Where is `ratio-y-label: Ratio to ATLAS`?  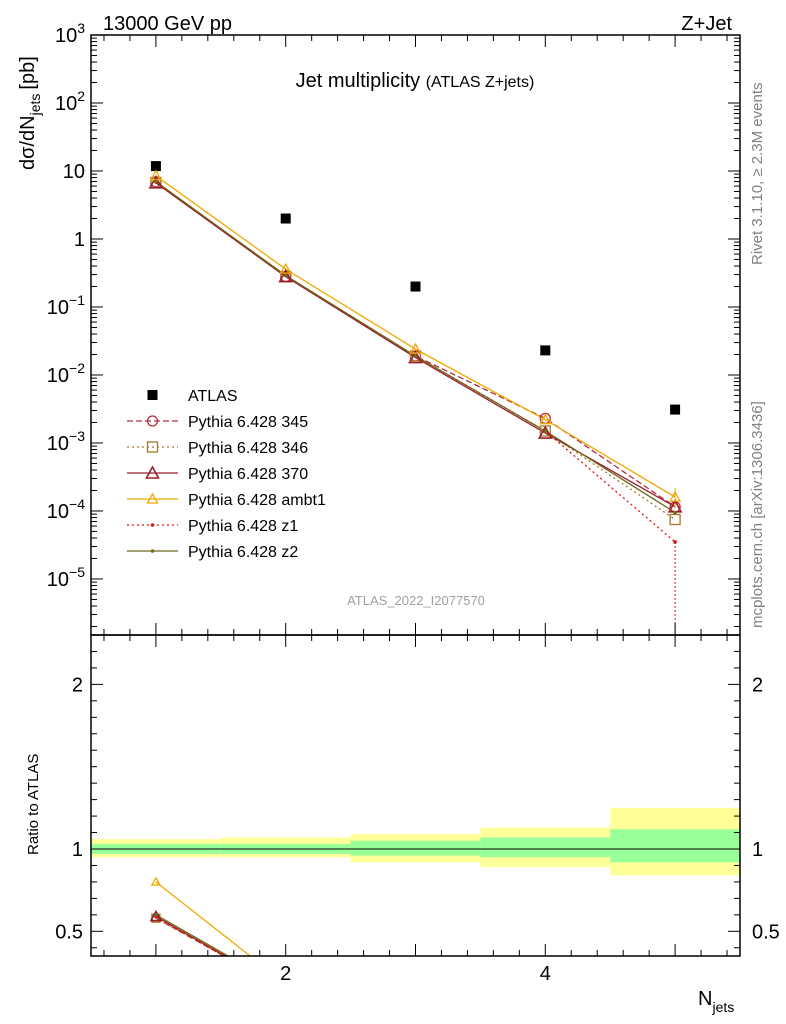
ratio-y-label: Ratio to ATLAS is located at coordinates (33, 804).